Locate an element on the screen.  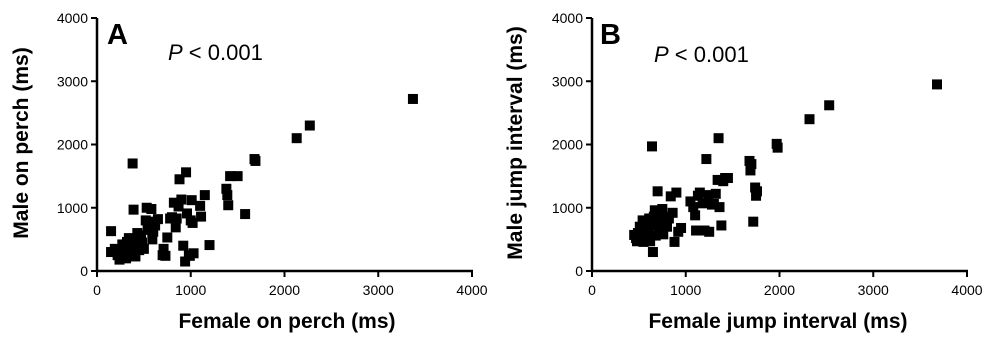
panel-b-p-symbol: P is located at coordinates (661, 54).